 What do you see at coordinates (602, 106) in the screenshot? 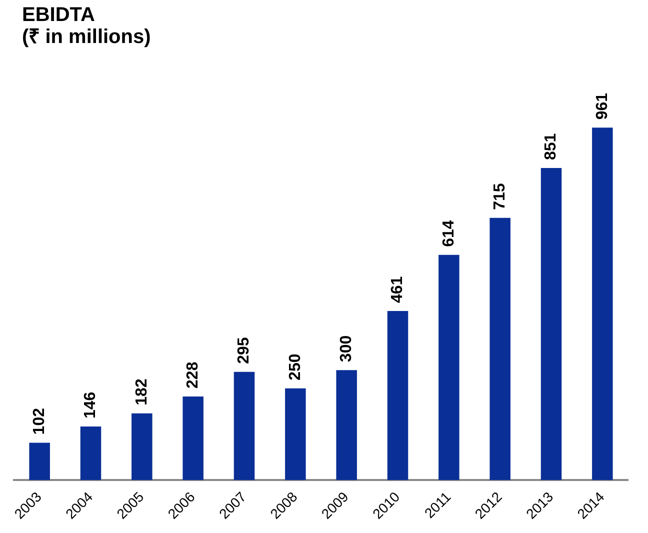
I see `data-label: 961` at bounding box center [602, 106].